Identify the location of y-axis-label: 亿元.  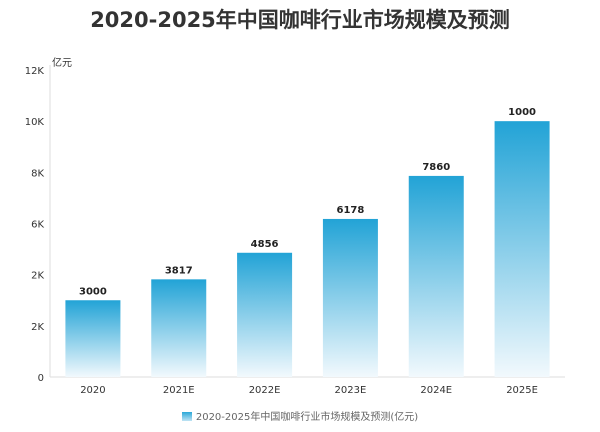
(62, 62).